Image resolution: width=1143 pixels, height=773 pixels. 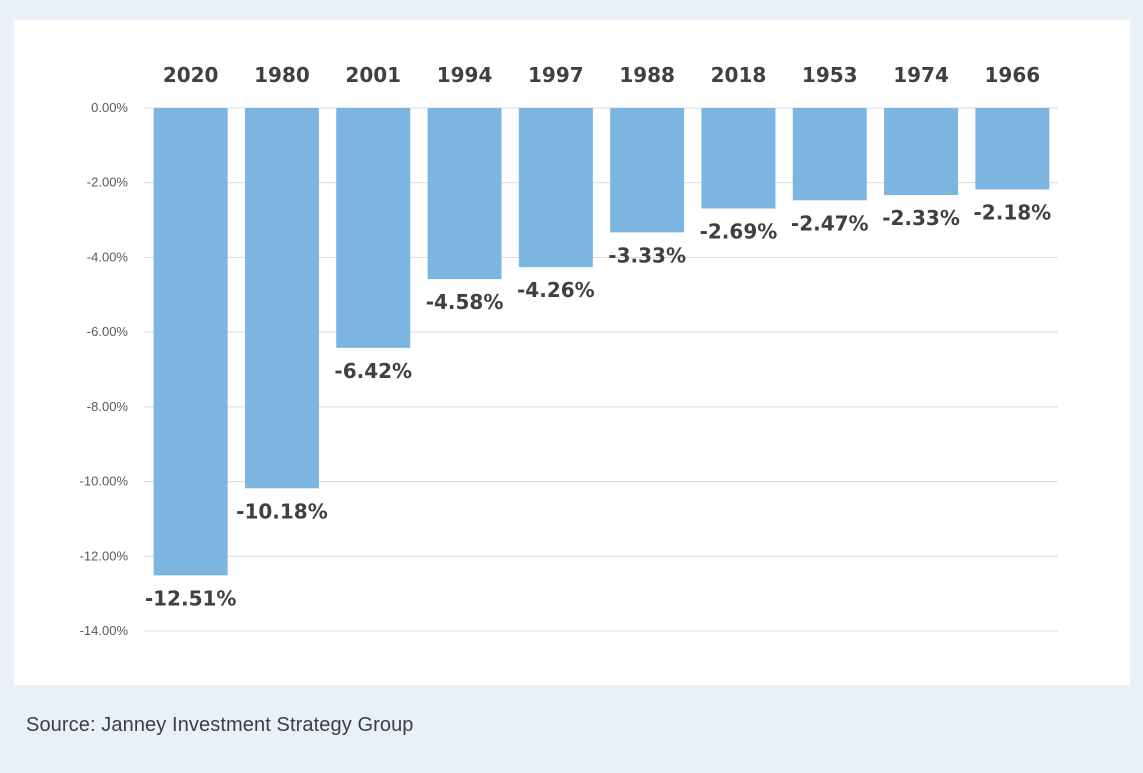 What do you see at coordinates (601, 75) in the screenshot?
I see `category-labels: 2020 1980 2001 1994 1997 1988 2018 1953 1974 1966` at bounding box center [601, 75].